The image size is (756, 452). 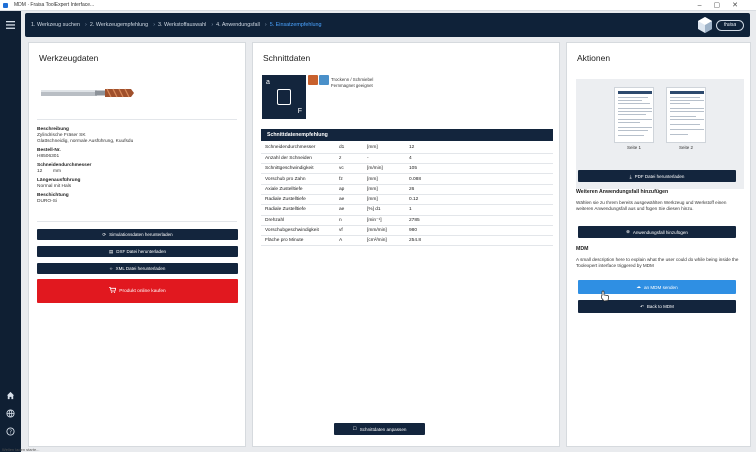 I want to click on breadcrumb-step-1: 1. Werkzeug suchen, so click(x=56, y=25).